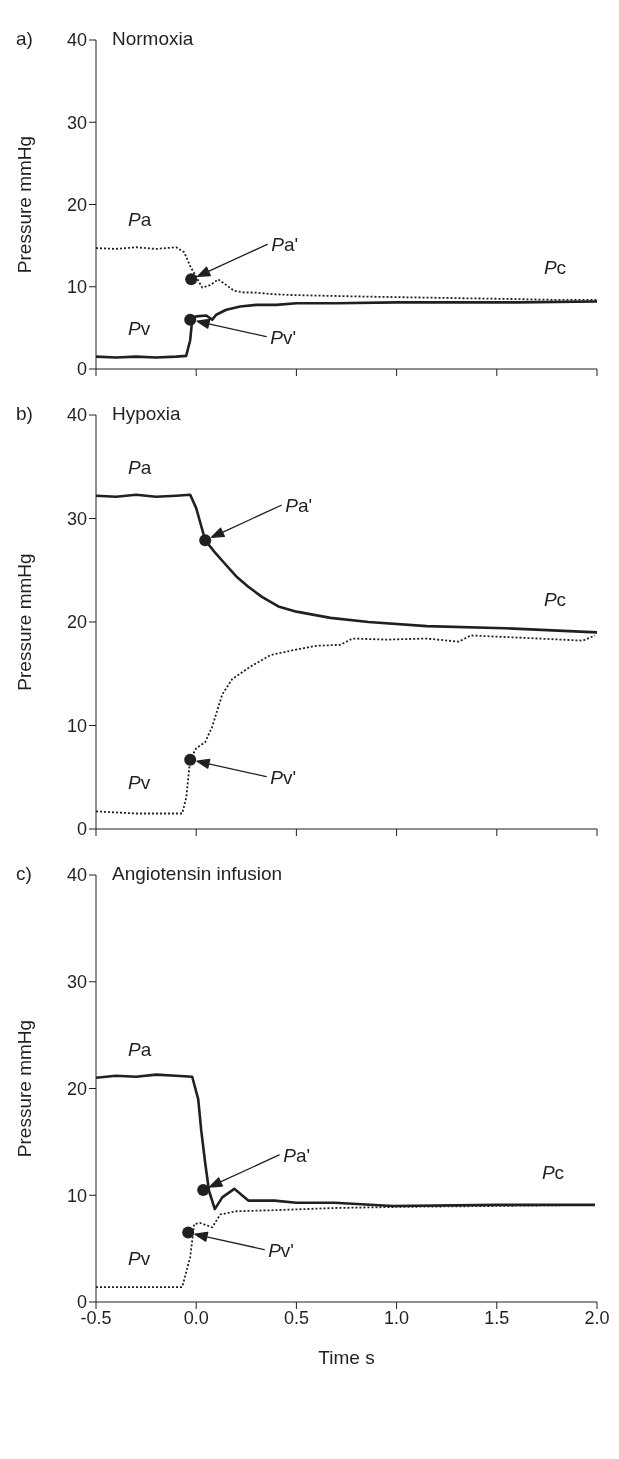 This screenshot has width=619, height=1459. I want to click on x-tick-label: 0.5, so click(296, 1317).